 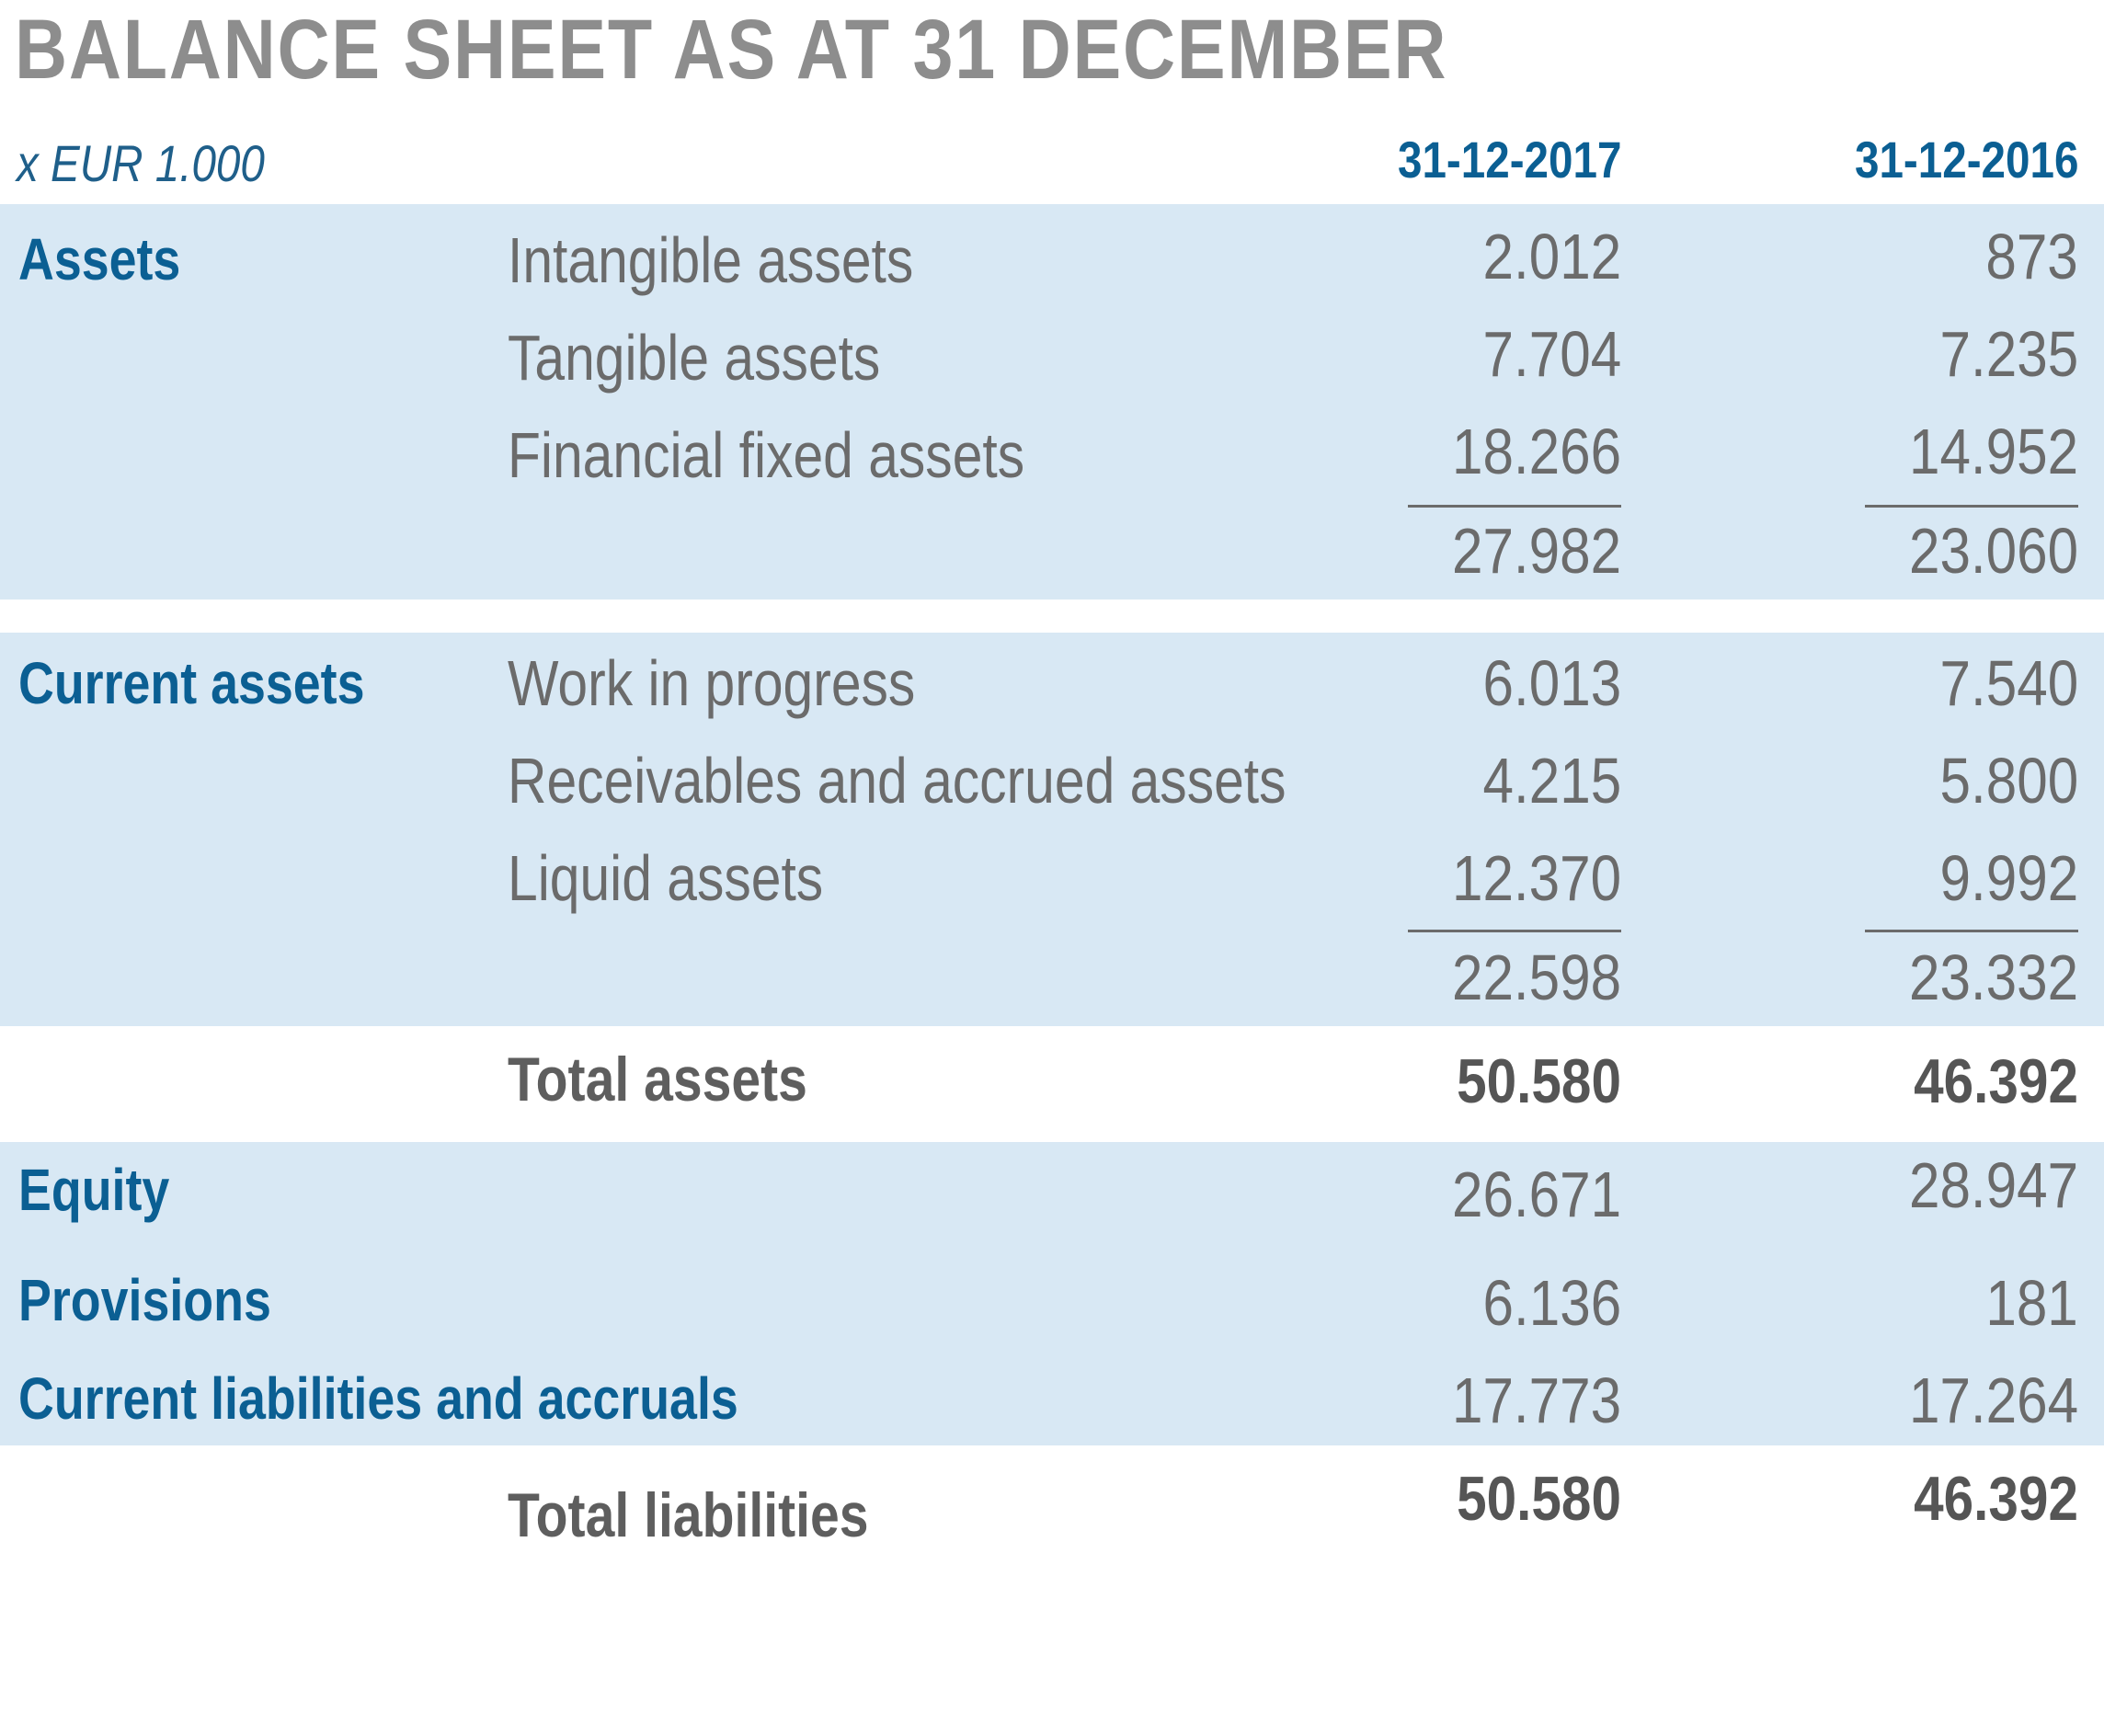 I want to click on total-liabilities-label: Total liabilities, so click(x=688, y=1515).